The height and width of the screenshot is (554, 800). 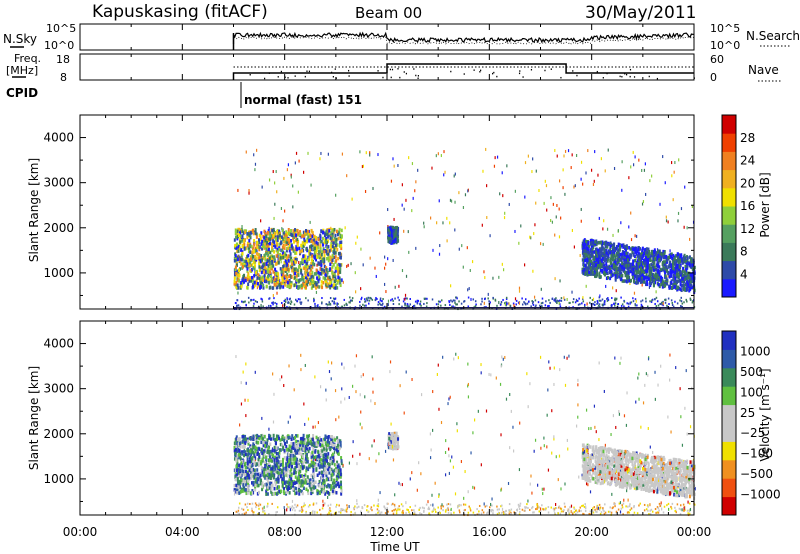 I want to click on nave-label: Nave, so click(x=763, y=70).